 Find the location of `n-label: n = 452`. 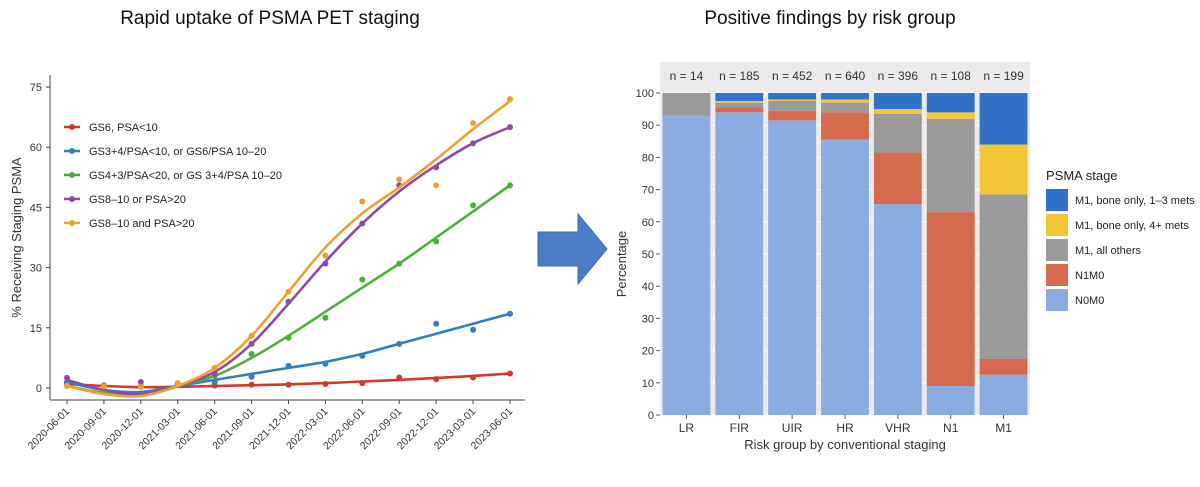

n-label: n = 452 is located at coordinates (792, 76).